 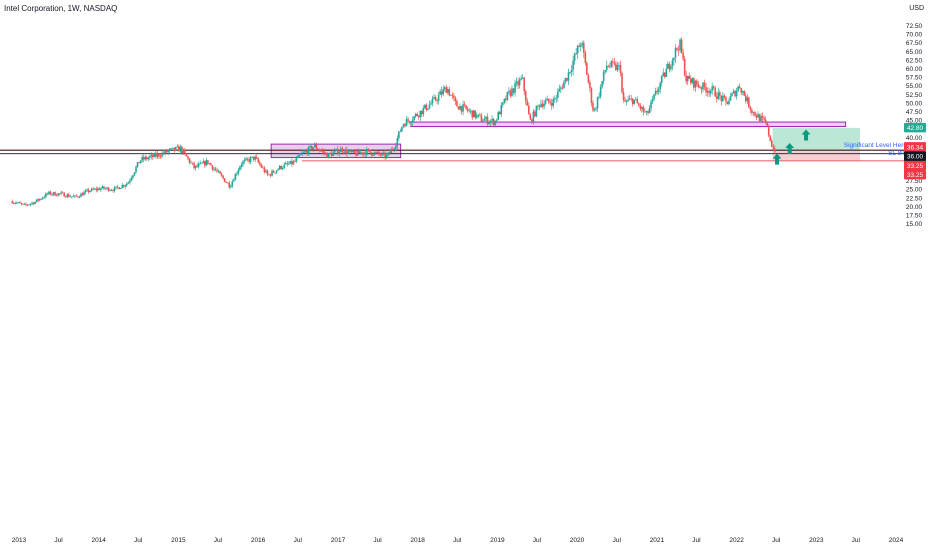 What do you see at coordinates (914, 112) in the screenshot?
I see `y-tick-label-11: 47.50` at bounding box center [914, 112].